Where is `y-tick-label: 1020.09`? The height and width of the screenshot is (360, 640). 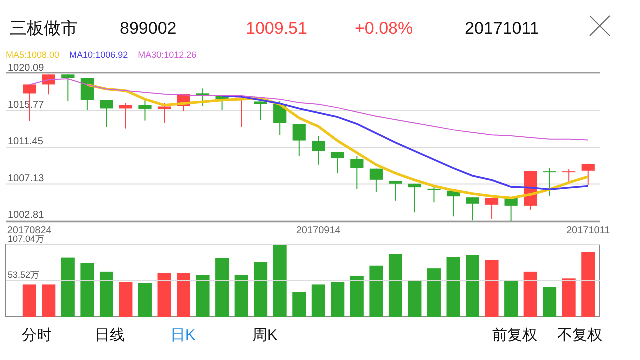
y-tick-label: 1020.09 is located at coordinates (26, 68).